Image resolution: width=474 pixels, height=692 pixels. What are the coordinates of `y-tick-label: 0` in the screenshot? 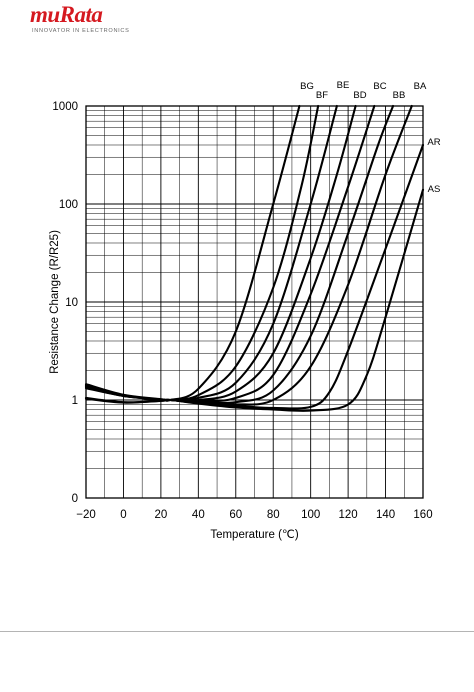 It's located at (75, 499).